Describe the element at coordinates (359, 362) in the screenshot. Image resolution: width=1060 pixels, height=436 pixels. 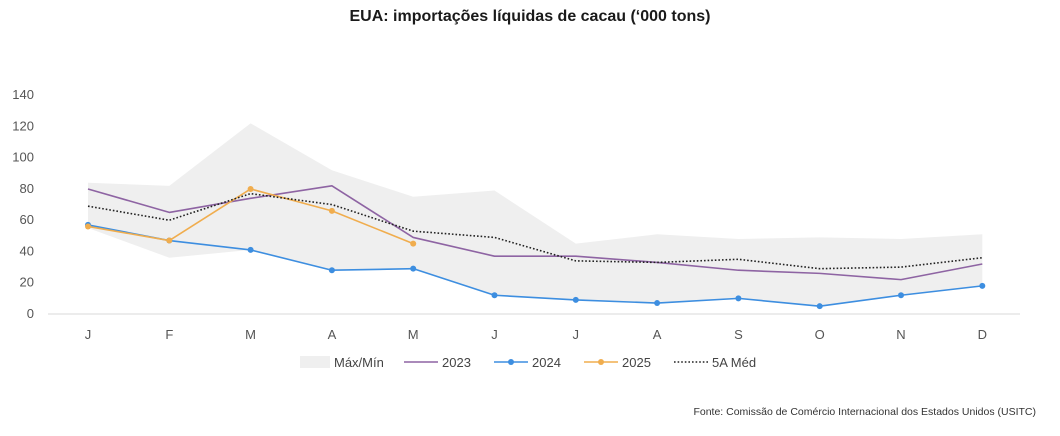
I see `legend-label: Máx/Mín` at that location.